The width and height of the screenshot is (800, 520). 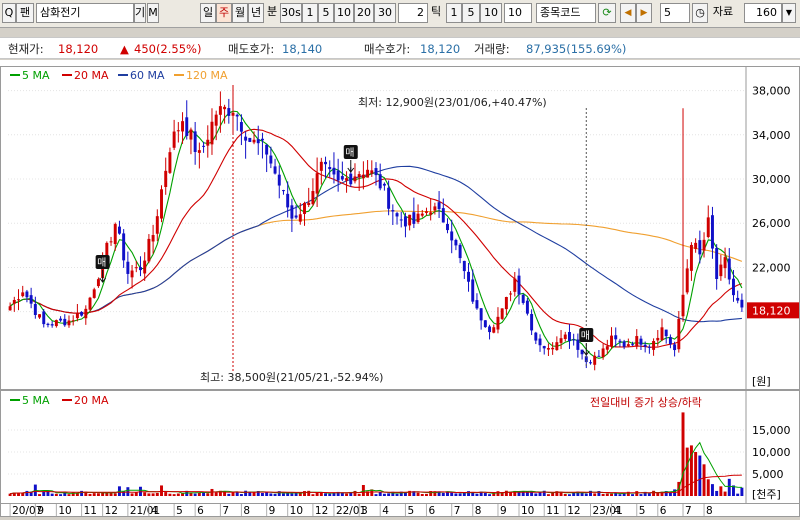 What do you see at coordinates (763, 13) in the screenshot?
I see `data-count-select: 160` at bounding box center [763, 13].